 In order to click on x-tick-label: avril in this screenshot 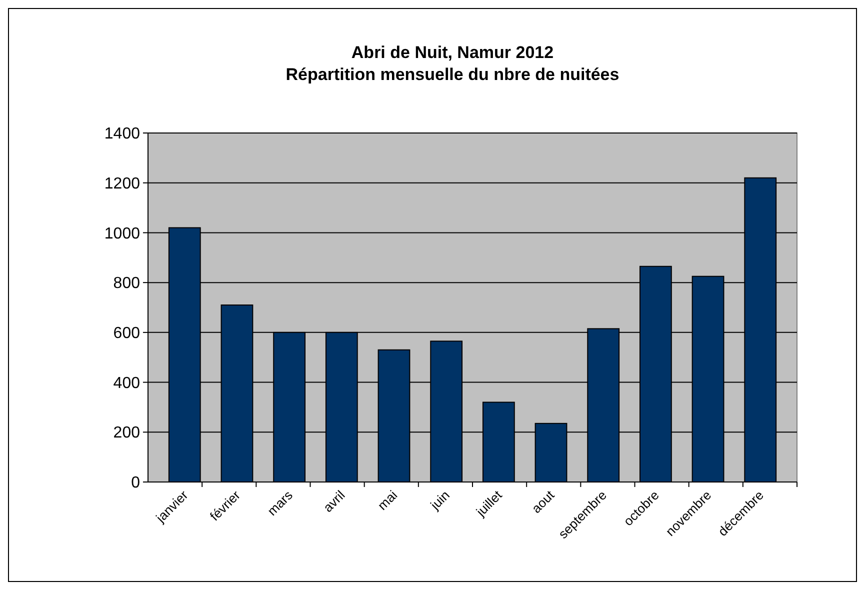, I will do `click(334, 501)`.